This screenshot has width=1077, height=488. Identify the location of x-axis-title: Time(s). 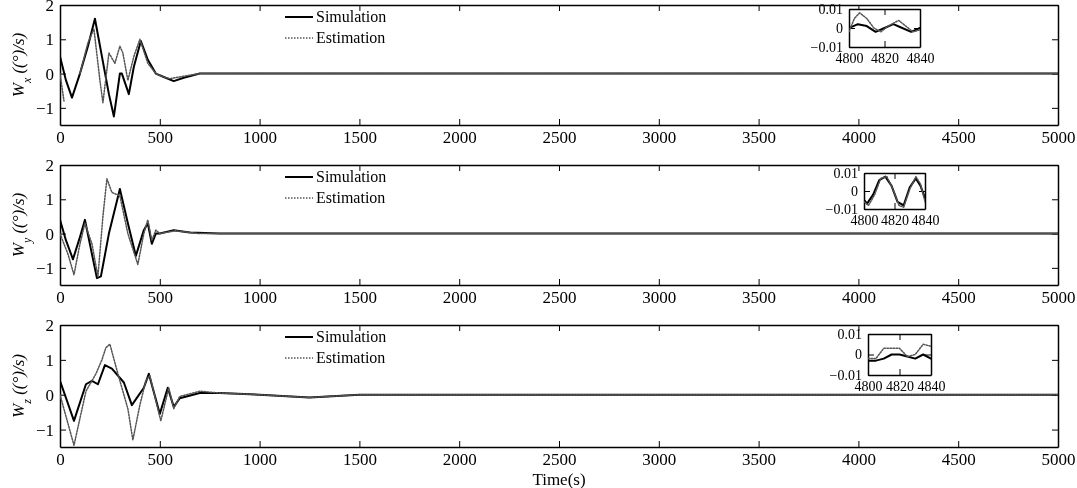
(559, 479).